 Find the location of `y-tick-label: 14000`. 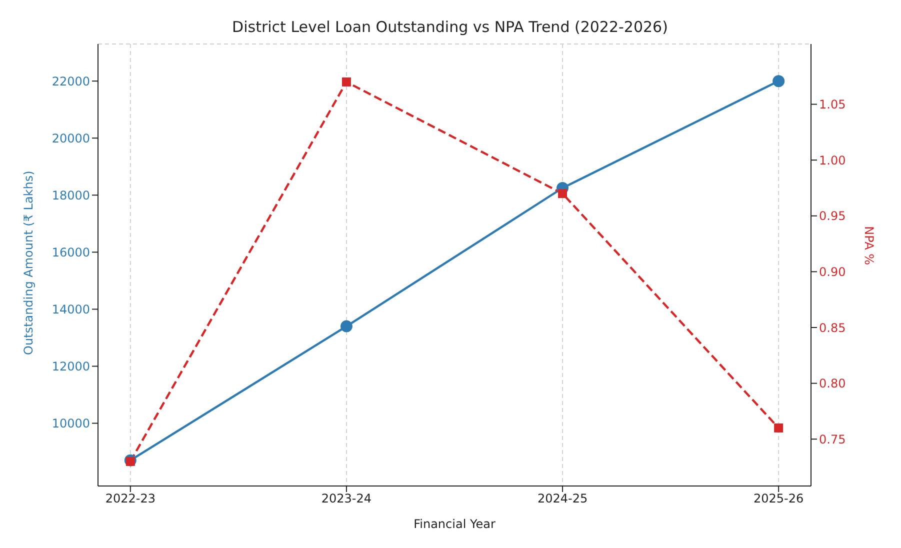

y-tick-label: 14000 is located at coordinates (71, 309).